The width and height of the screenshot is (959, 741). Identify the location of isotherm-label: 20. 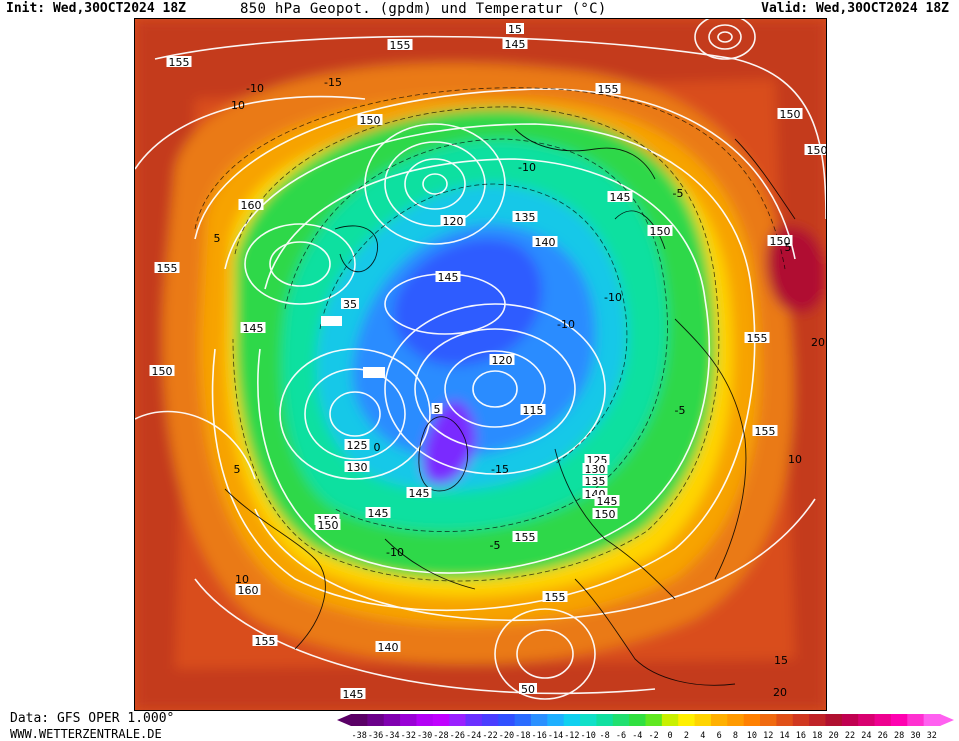
(780, 692).